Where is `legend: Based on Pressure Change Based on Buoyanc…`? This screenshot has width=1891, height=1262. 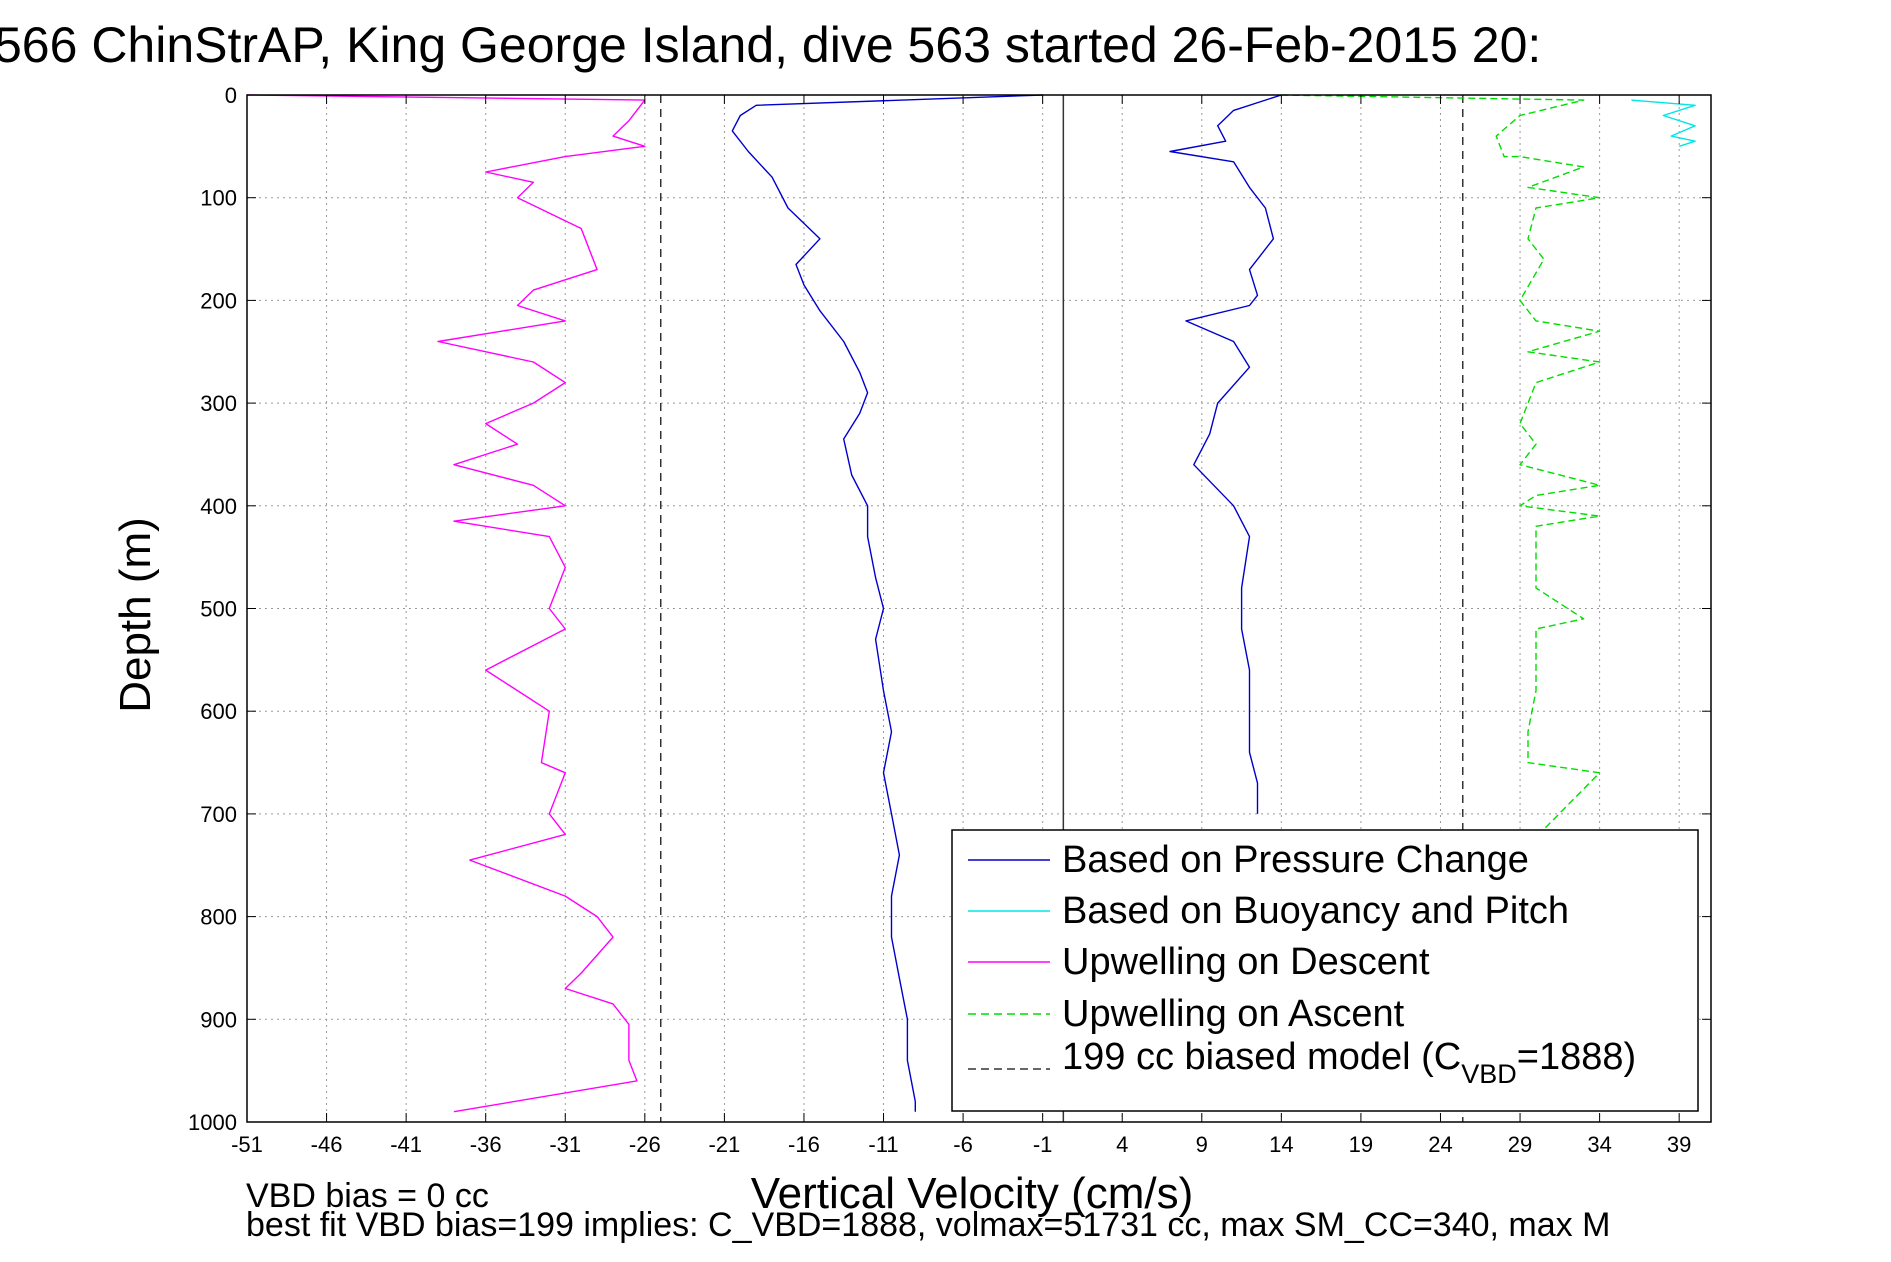 legend: Based on Pressure Change Based on Buoyanc… is located at coordinates (1325, 970).